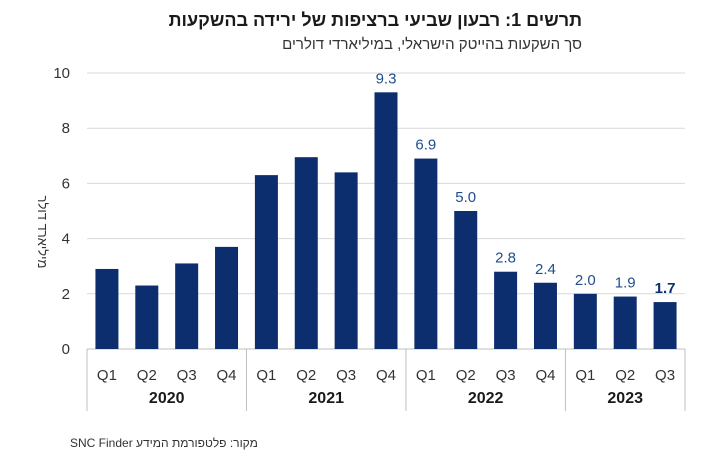 The image size is (710, 462). Describe the element at coordinates (66, 294) in the screenshot. I see `y-tick-label: 2` at that location.